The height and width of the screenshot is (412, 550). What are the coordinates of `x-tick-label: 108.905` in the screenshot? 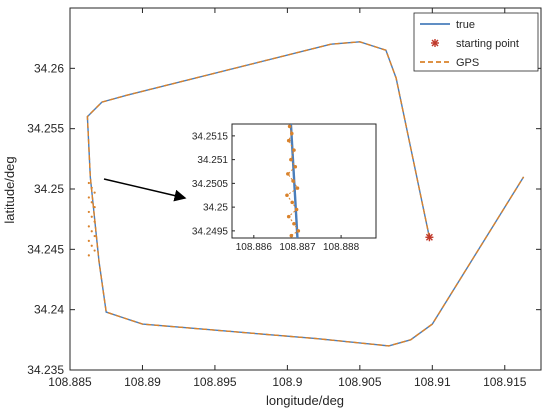 It's located at (360, 382).